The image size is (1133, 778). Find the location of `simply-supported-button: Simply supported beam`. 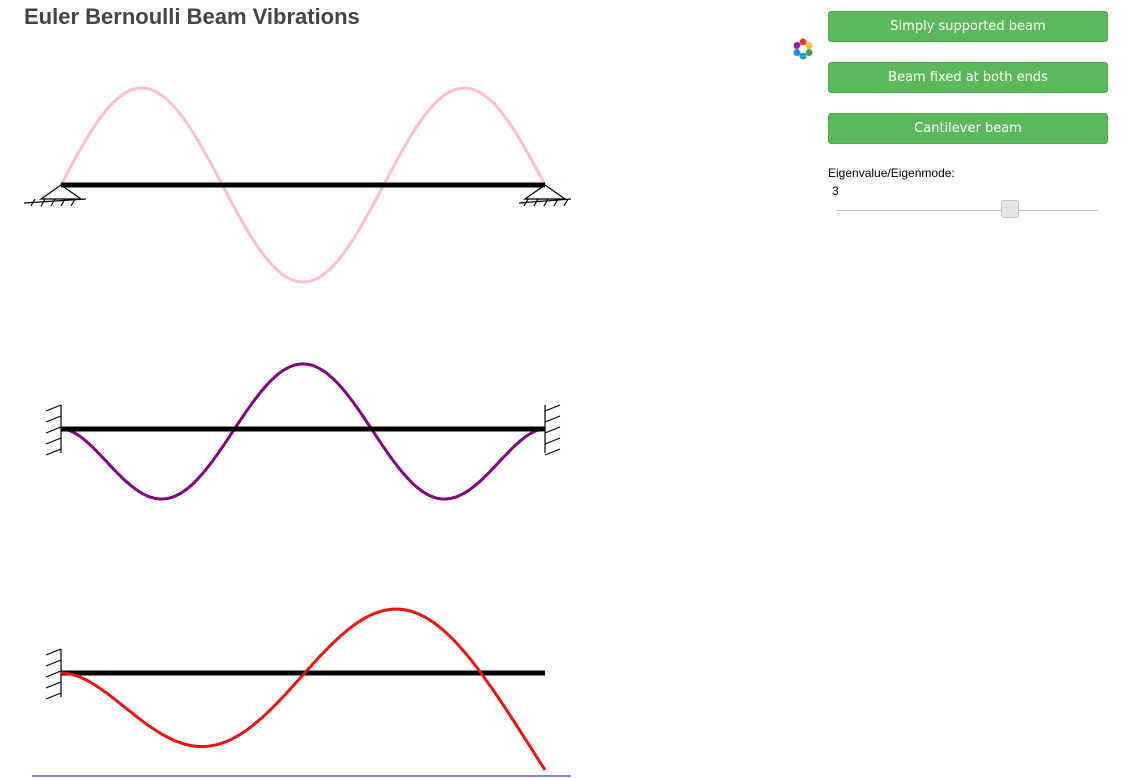

simply-supported-button: Simply supported beam is located at coordinates (968, 26).